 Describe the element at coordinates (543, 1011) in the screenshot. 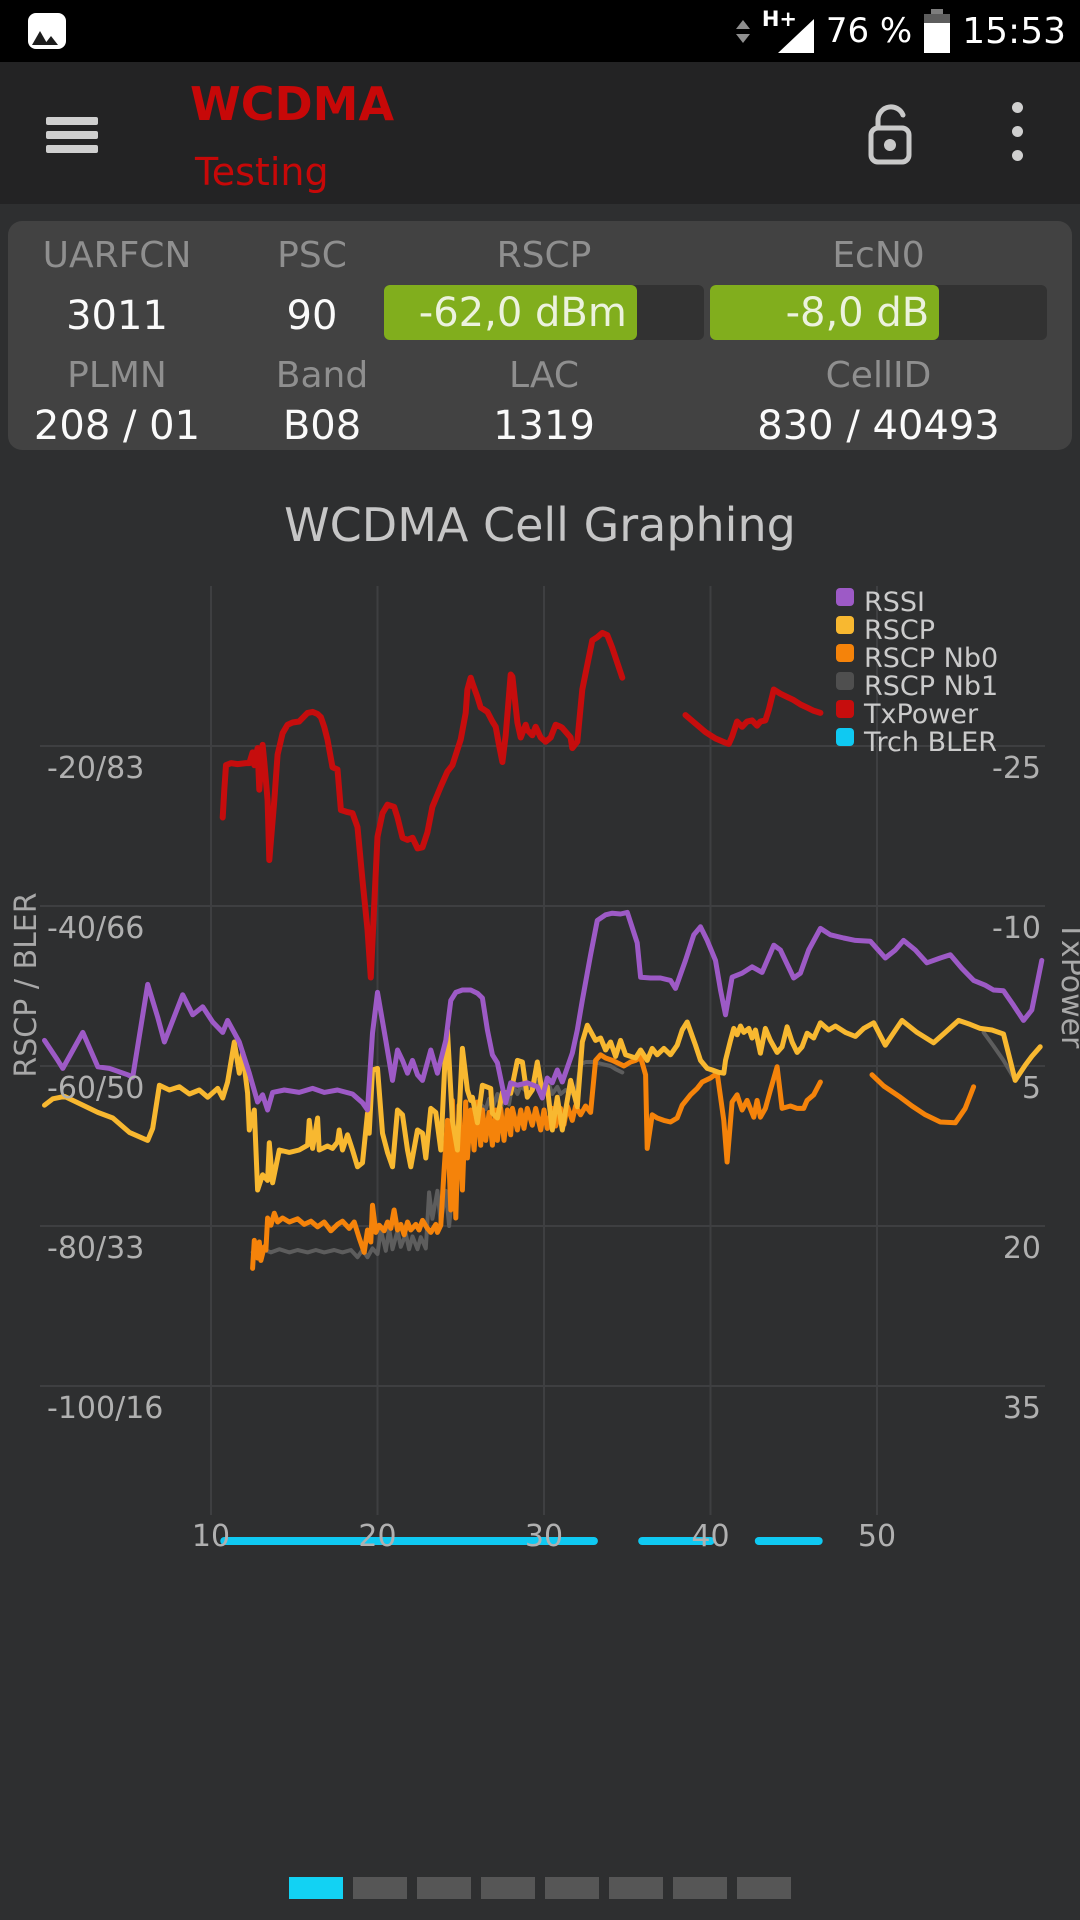

I see `rssi-line` at that location.